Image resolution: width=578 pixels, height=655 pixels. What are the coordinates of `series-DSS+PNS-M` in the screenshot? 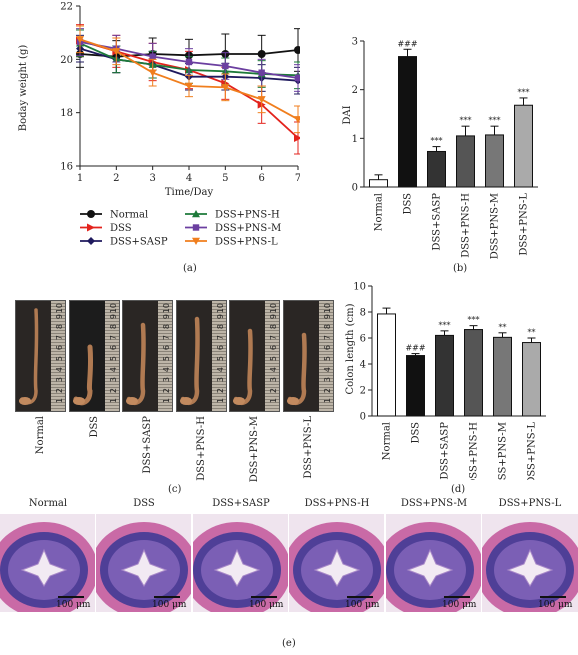 It's located at (188, 60).